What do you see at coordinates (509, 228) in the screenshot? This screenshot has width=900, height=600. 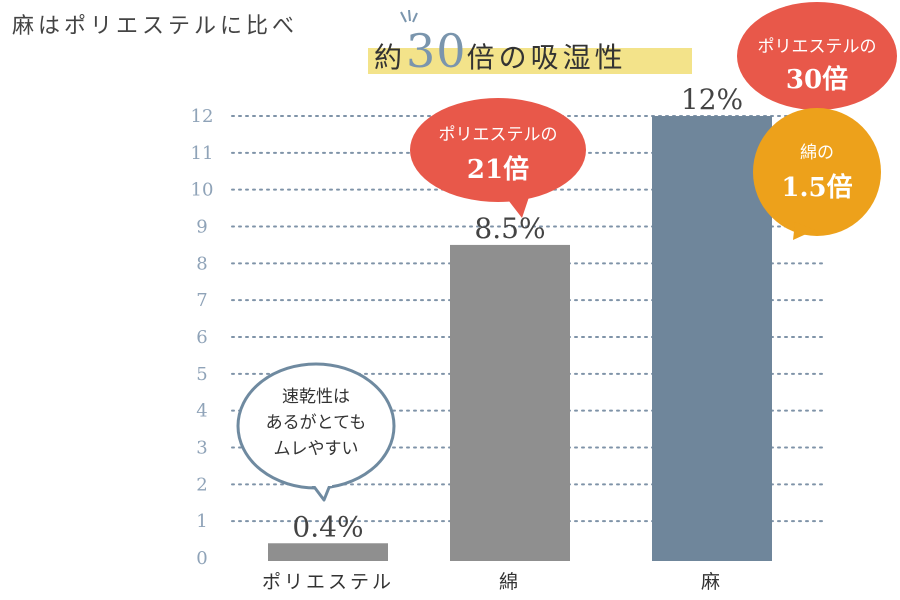 I see `data-label: 8.5%` at bounding box center [509, 228].